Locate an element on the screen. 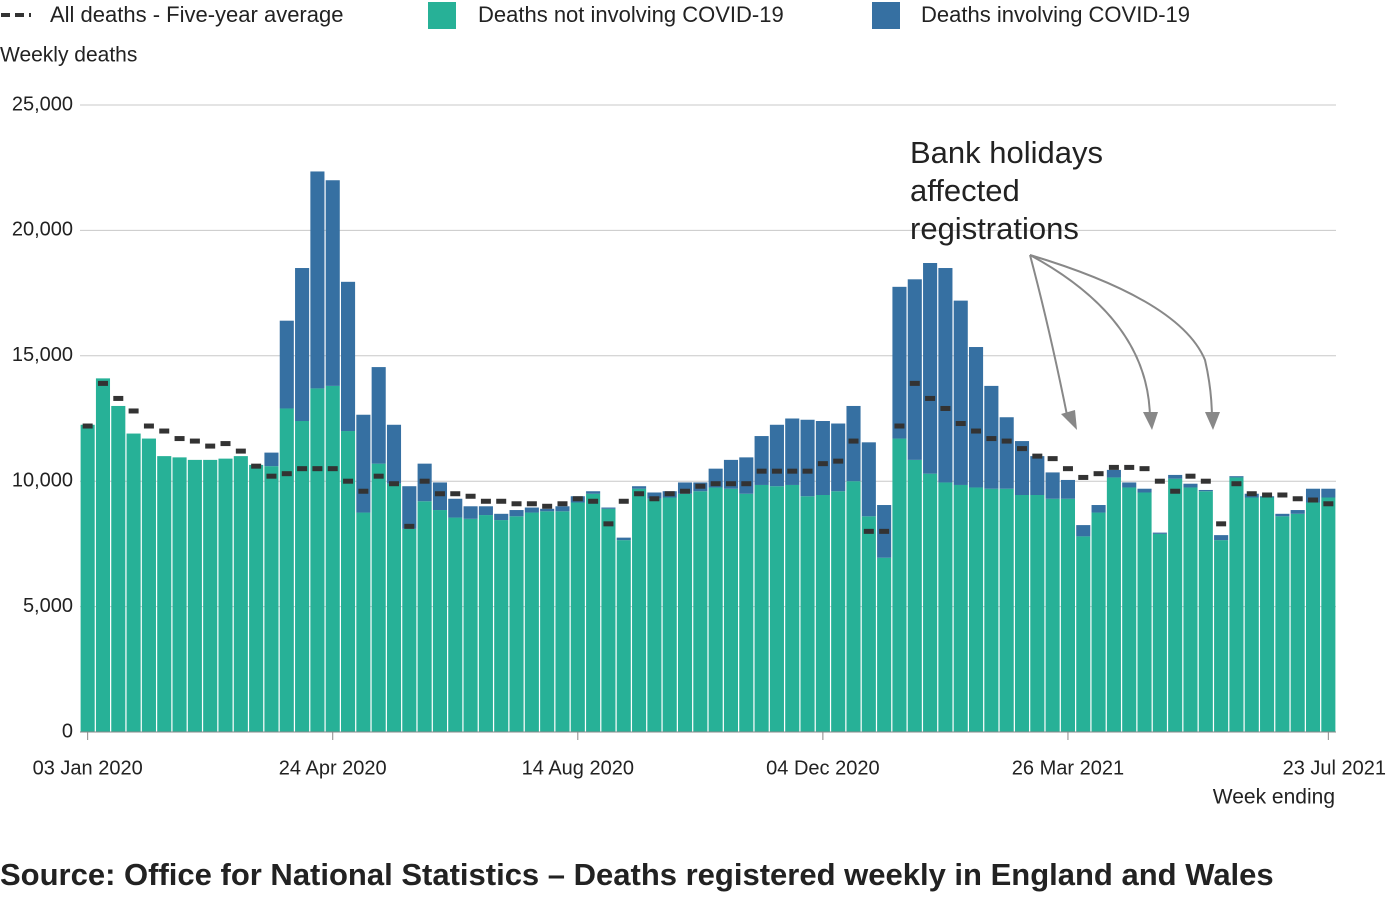 The image size is (1388, 897). y-tick-label: 5,000 is located at coordinates (48, 606).